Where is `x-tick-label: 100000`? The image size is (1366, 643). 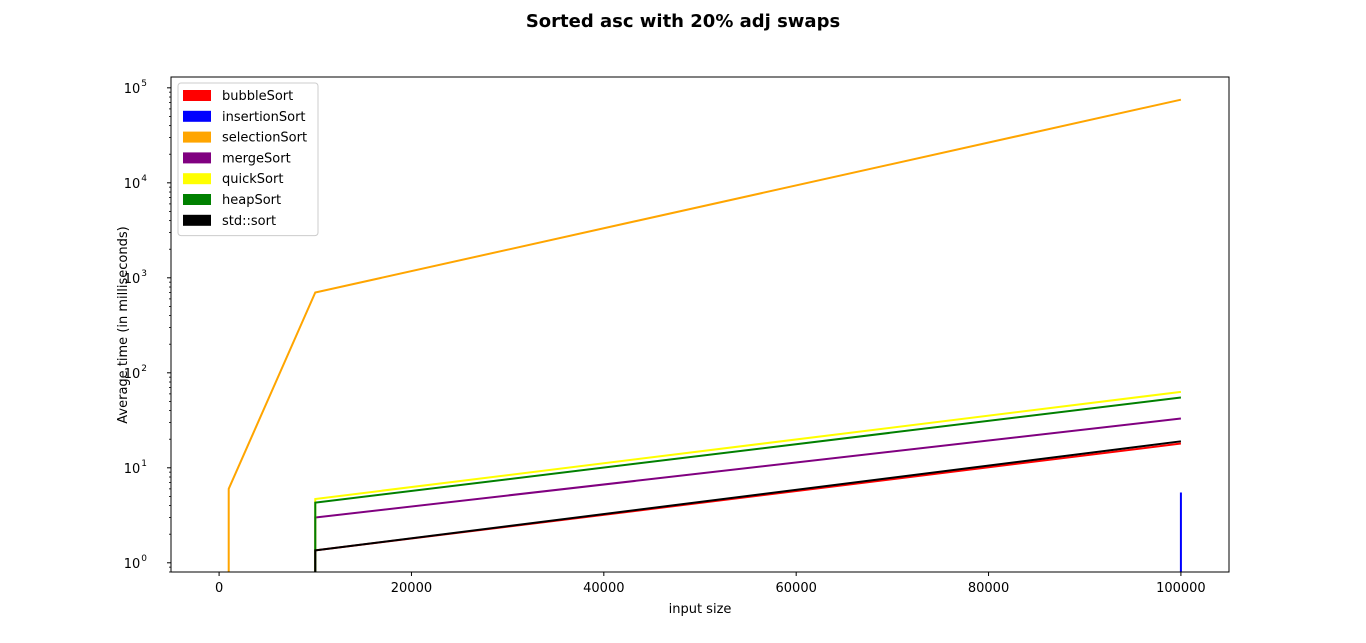
x-tick-label: 100000 is located at coordinates (1181, 588).